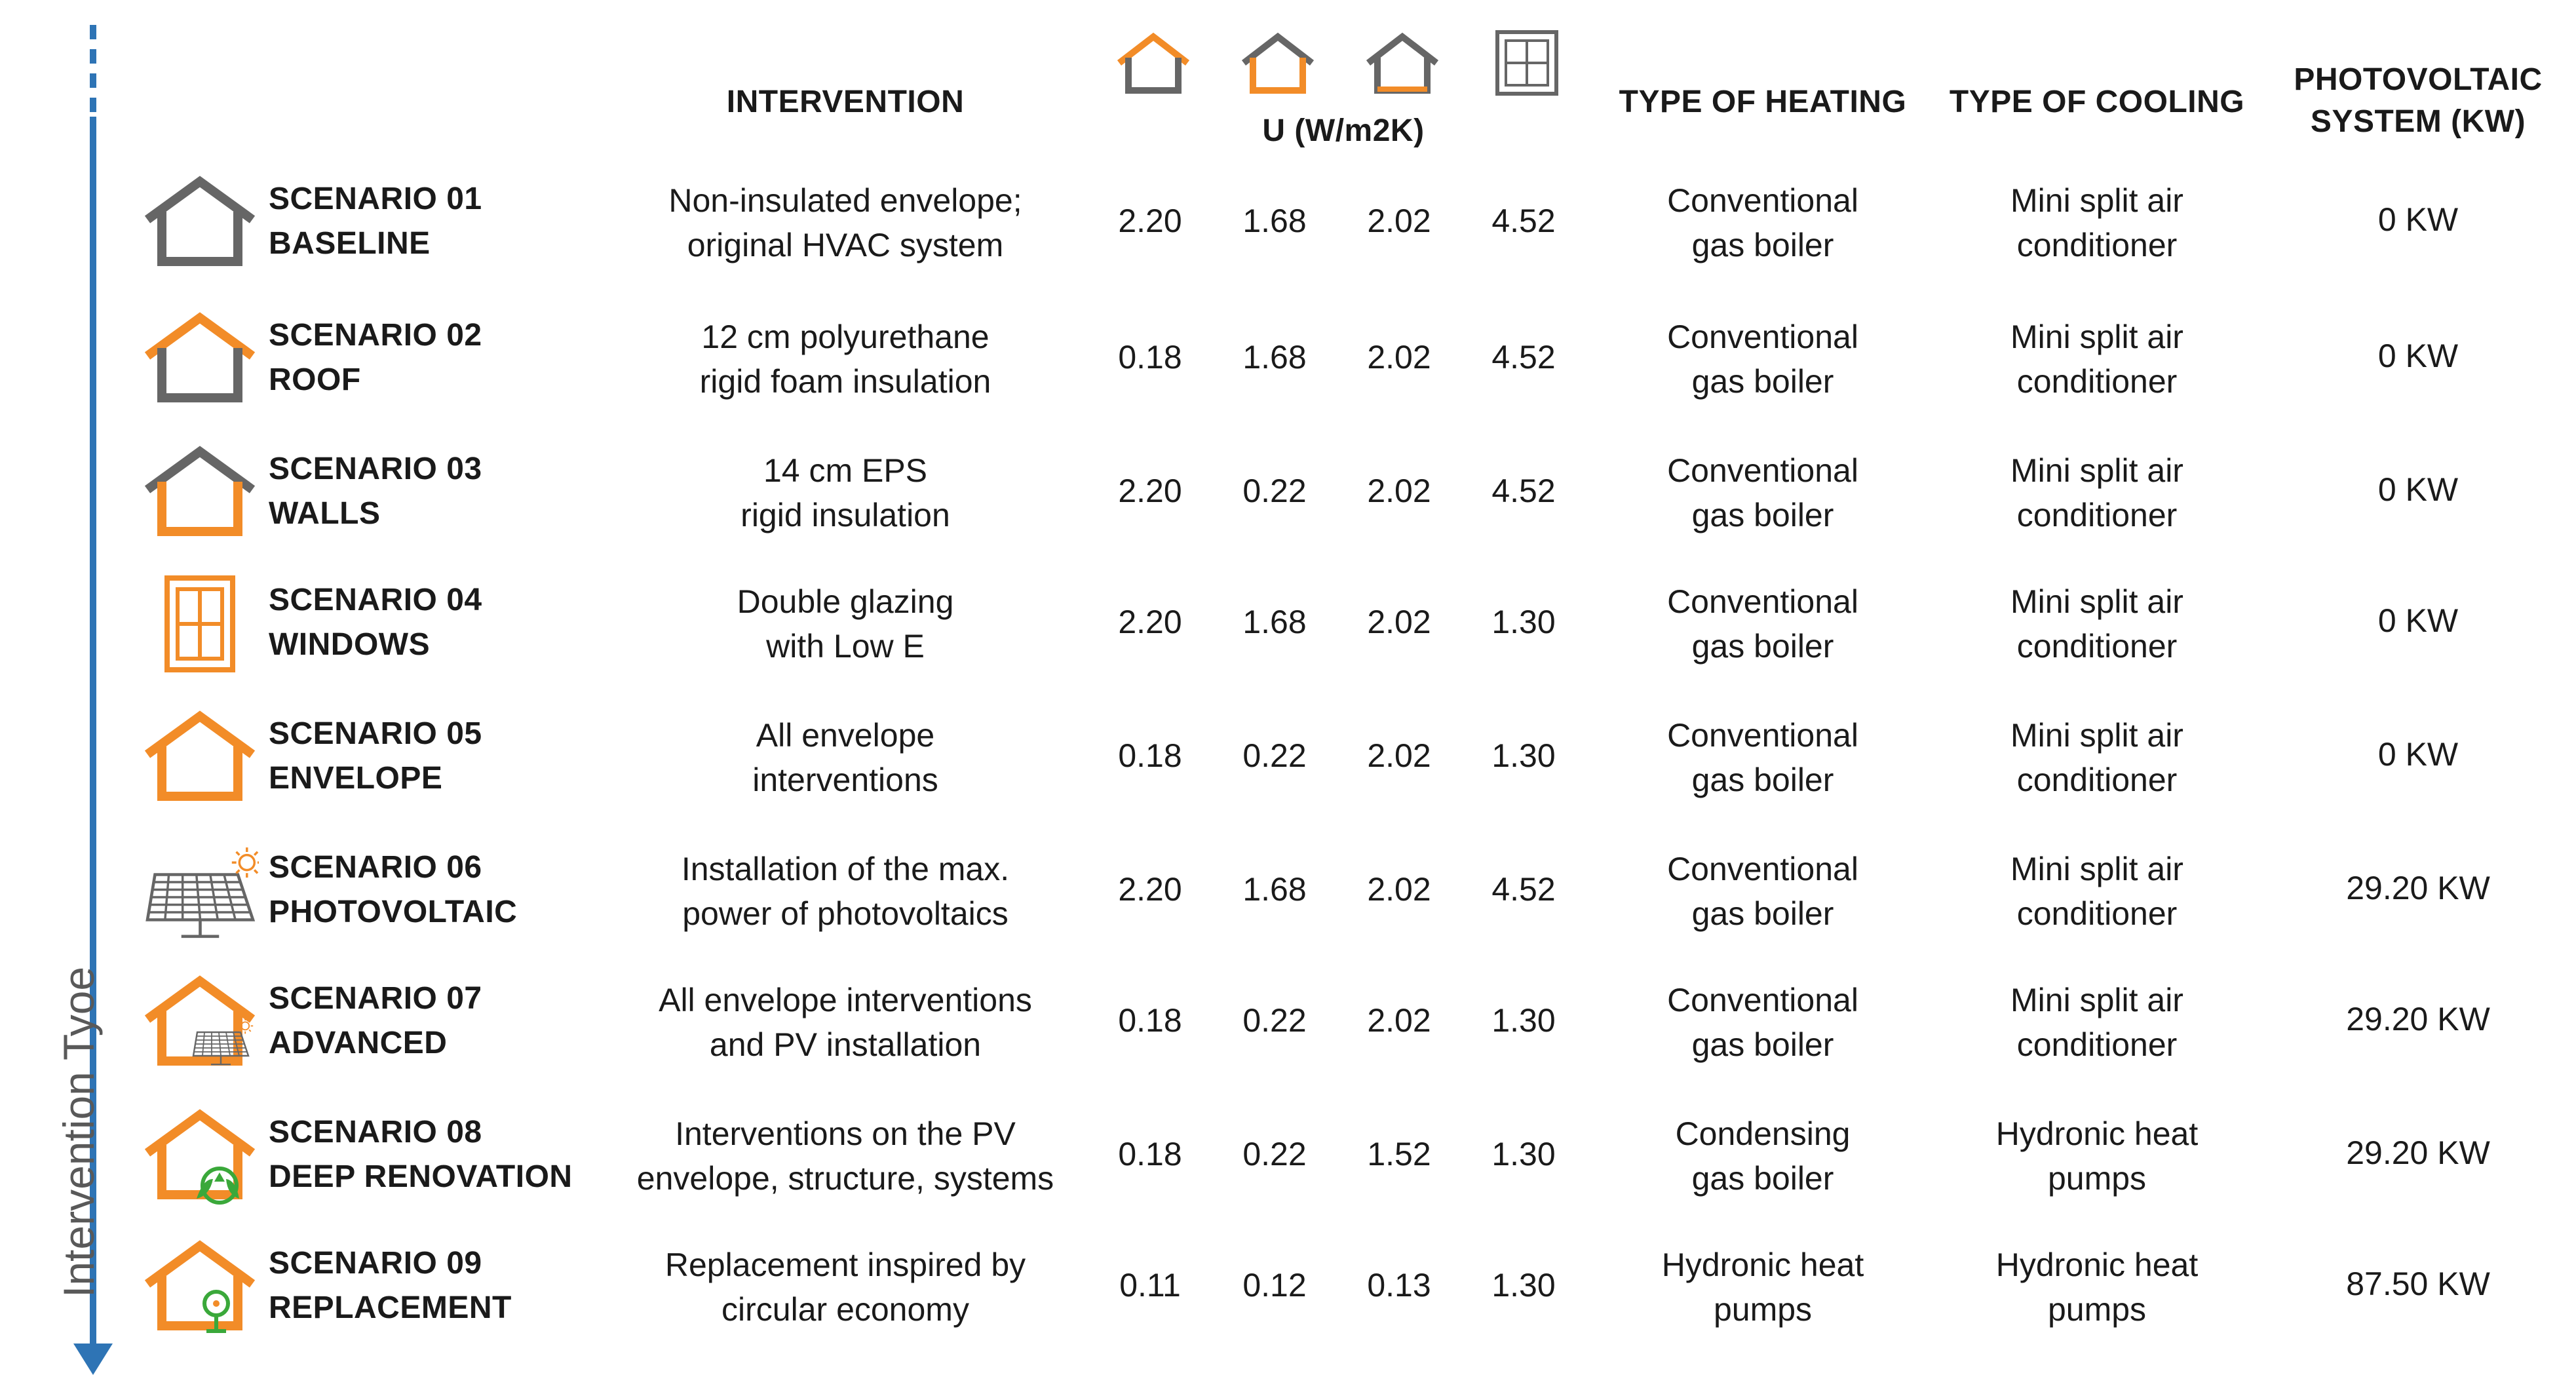 Image resolution: width=2576 pixels, height=1392 pixels. What do you see at coordinates (93, 1359) in the screenshot?
I see `axis-arrow-icon` at bounding box center [93, 1359].